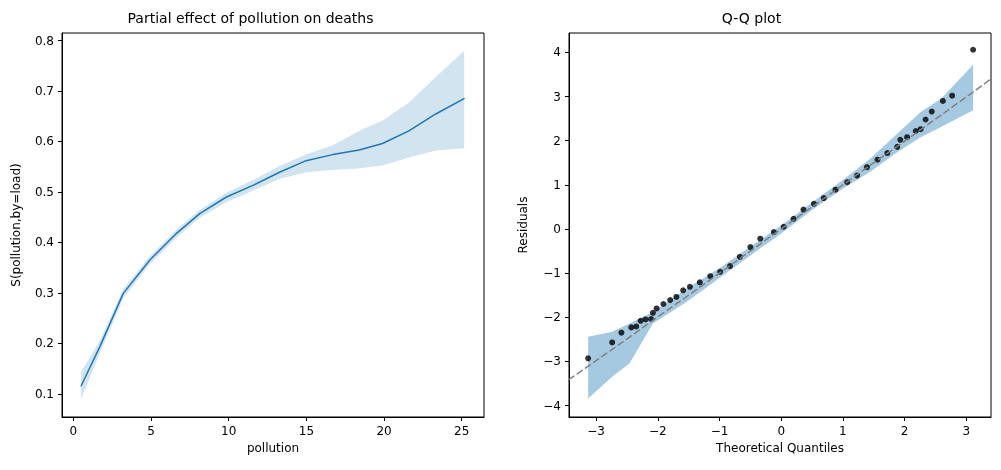 The image size is (1001, 470). I want to click on y-tick-label: −3, so click(551, 361).